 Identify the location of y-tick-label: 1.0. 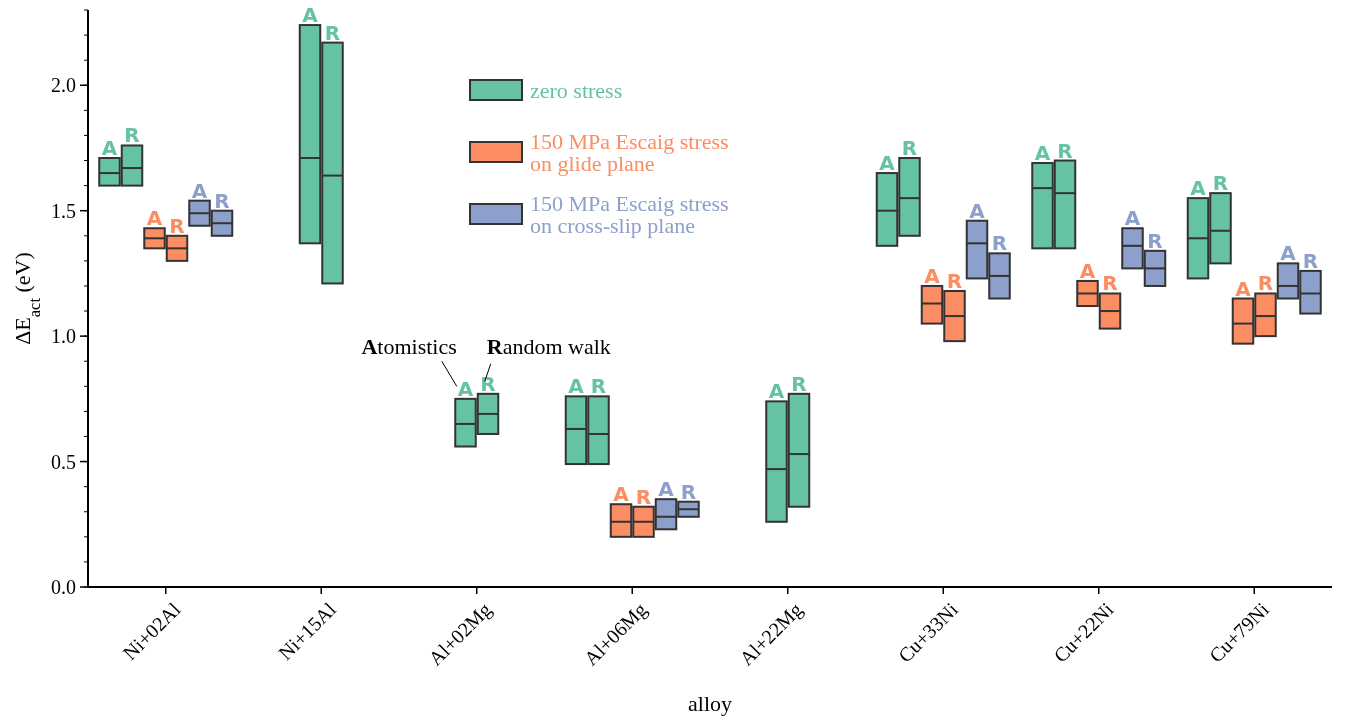
(63, 336).